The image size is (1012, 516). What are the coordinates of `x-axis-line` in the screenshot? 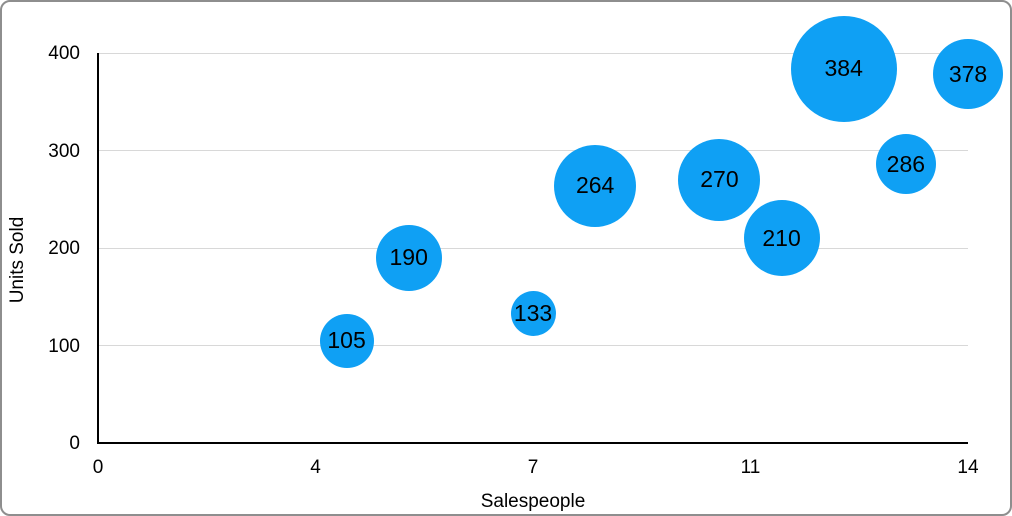 It's located at (532, 443).